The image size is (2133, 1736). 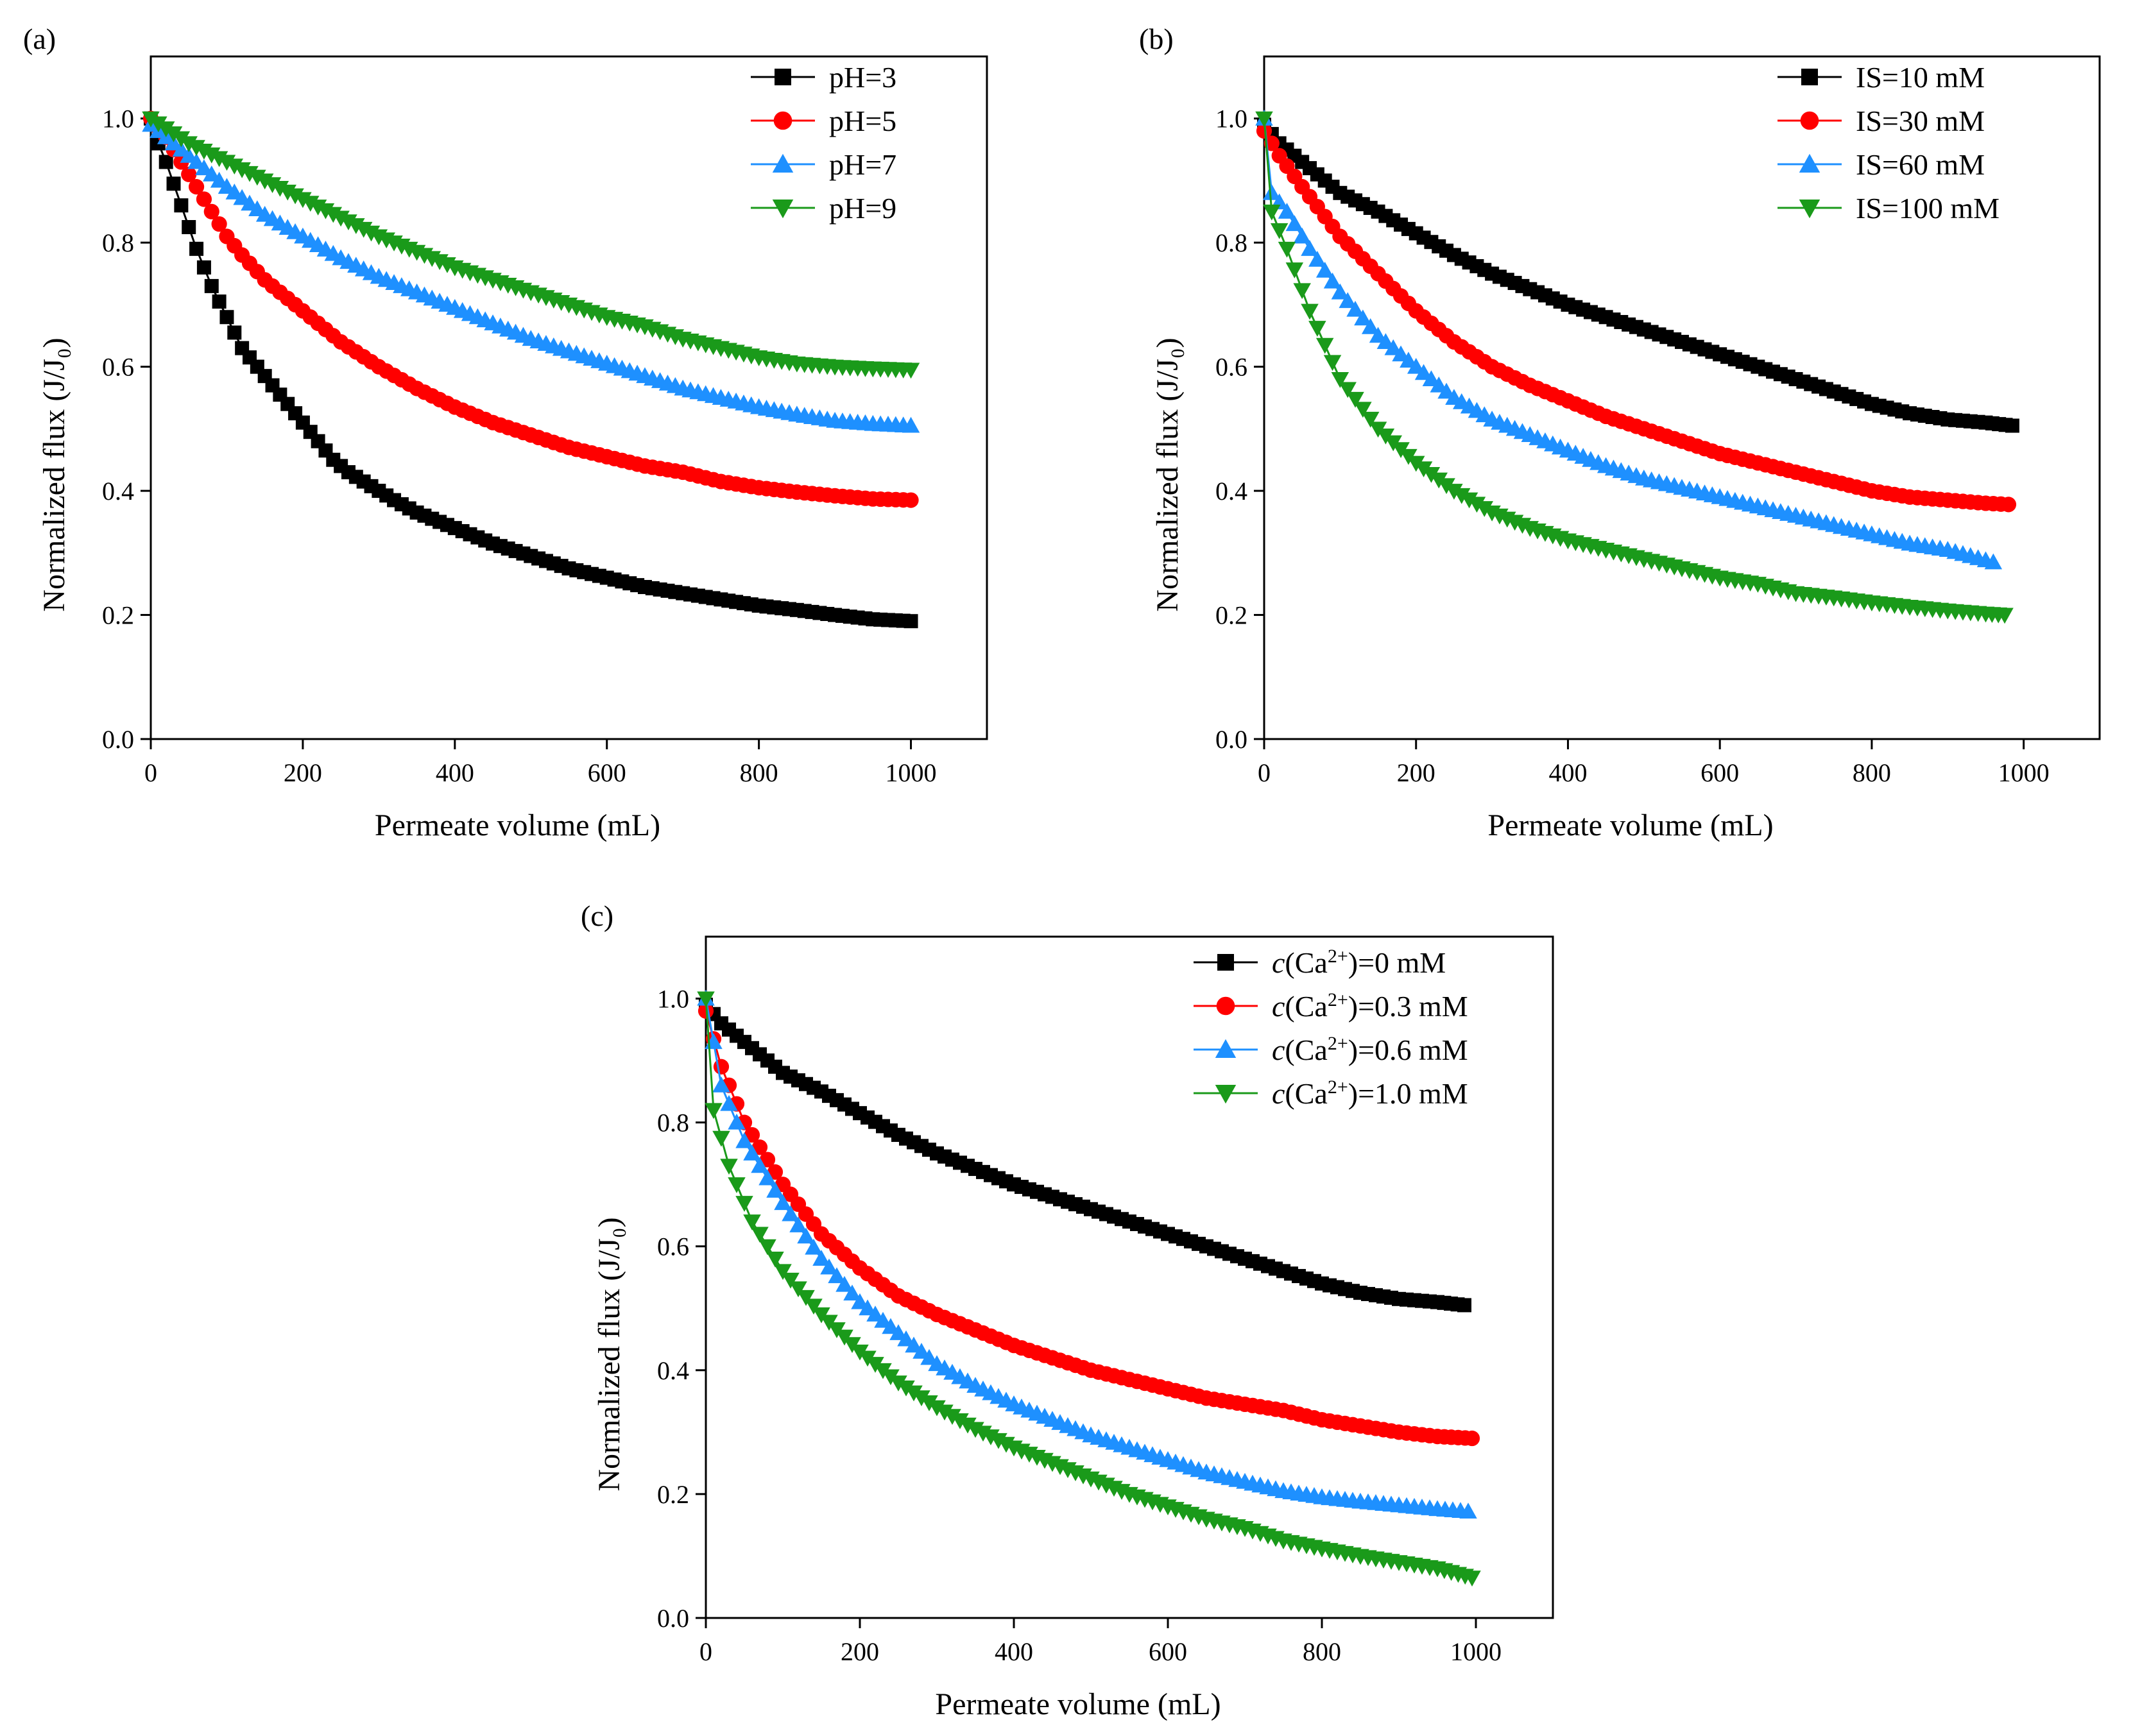 I want to click on x-tick-label: 400, so click(x=455, y=772).